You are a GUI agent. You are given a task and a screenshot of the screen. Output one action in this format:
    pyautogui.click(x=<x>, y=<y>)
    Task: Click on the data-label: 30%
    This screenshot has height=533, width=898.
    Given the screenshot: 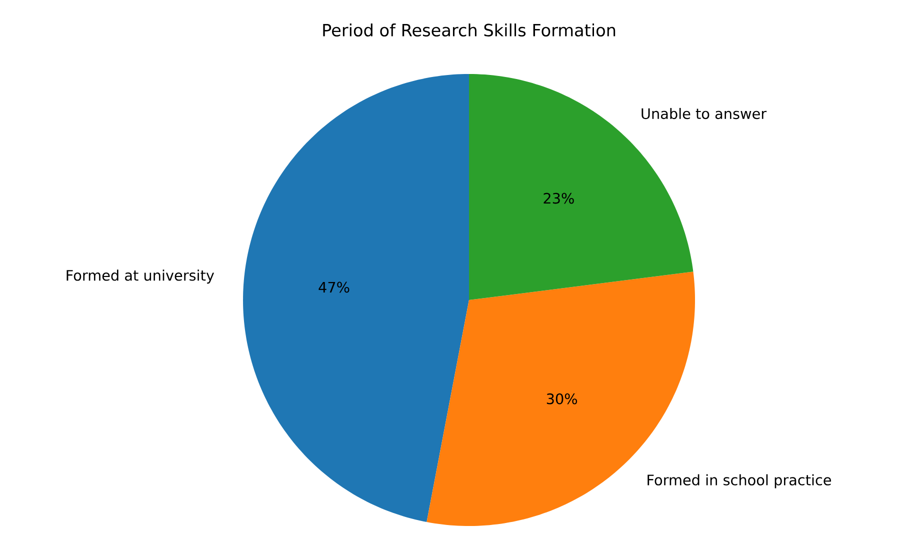 What is the action you would take?
    pyautogui.click(x=562, y=398)
    